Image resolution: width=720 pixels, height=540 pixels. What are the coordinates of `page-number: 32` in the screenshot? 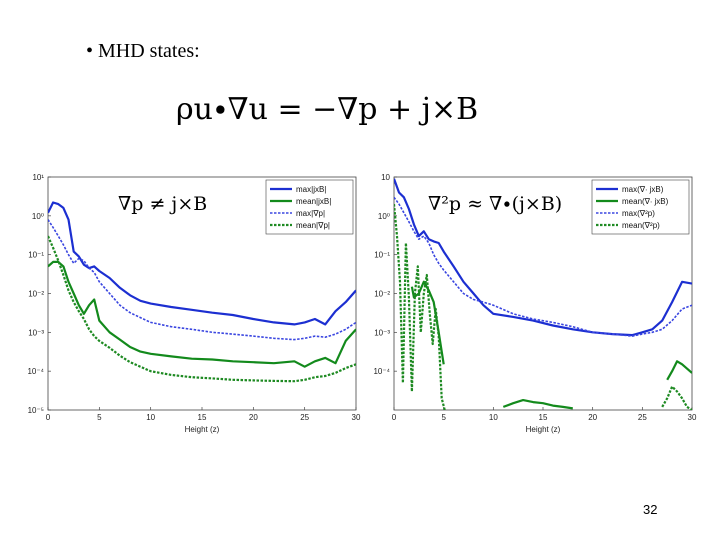 It's located at (650, 509).